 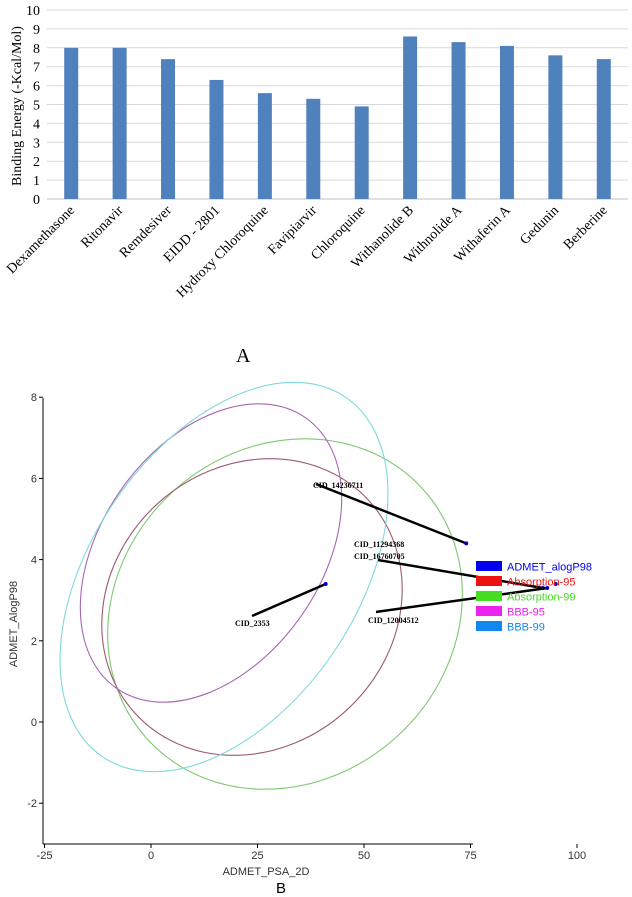 I want to click on bar-chart-y-axis-label: Binding Energy (-Kcal/Mol), so click(x=17, y=106).